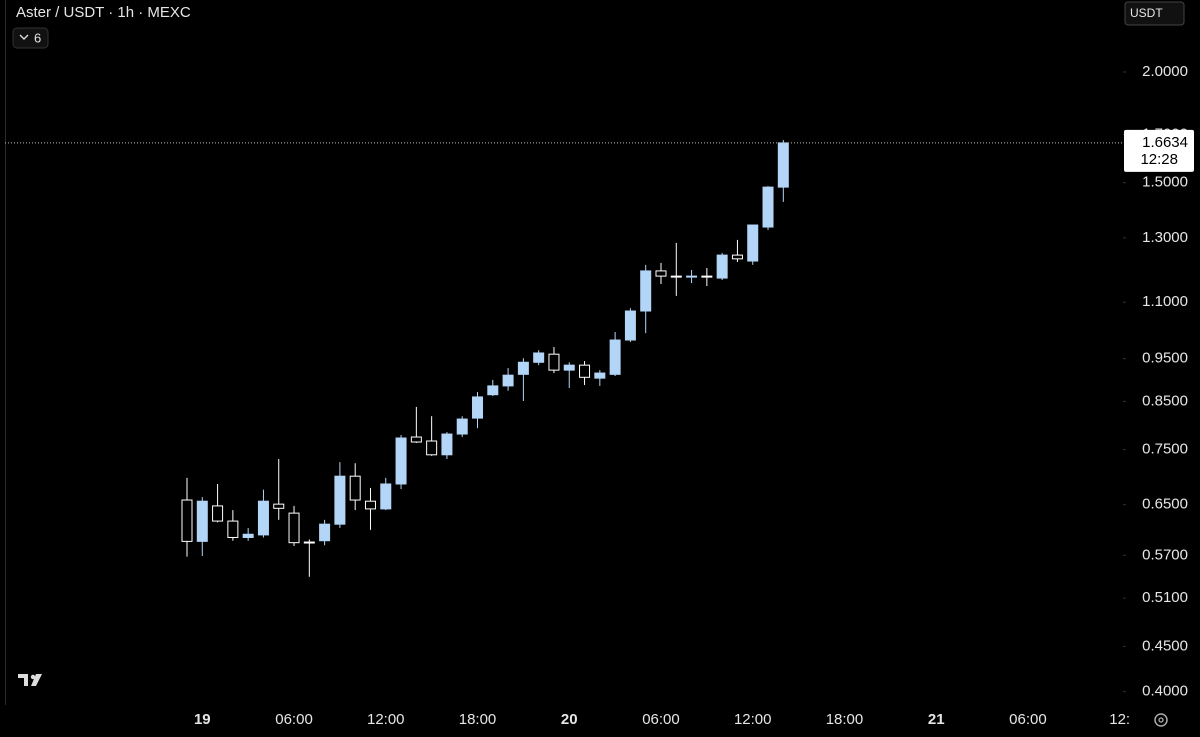 This screenshot has width=1200, height=737. What do you see at coordinates (569, 719) in the screenshot?
I see `x-tick-label: 20` at bounding box center [569, 719].